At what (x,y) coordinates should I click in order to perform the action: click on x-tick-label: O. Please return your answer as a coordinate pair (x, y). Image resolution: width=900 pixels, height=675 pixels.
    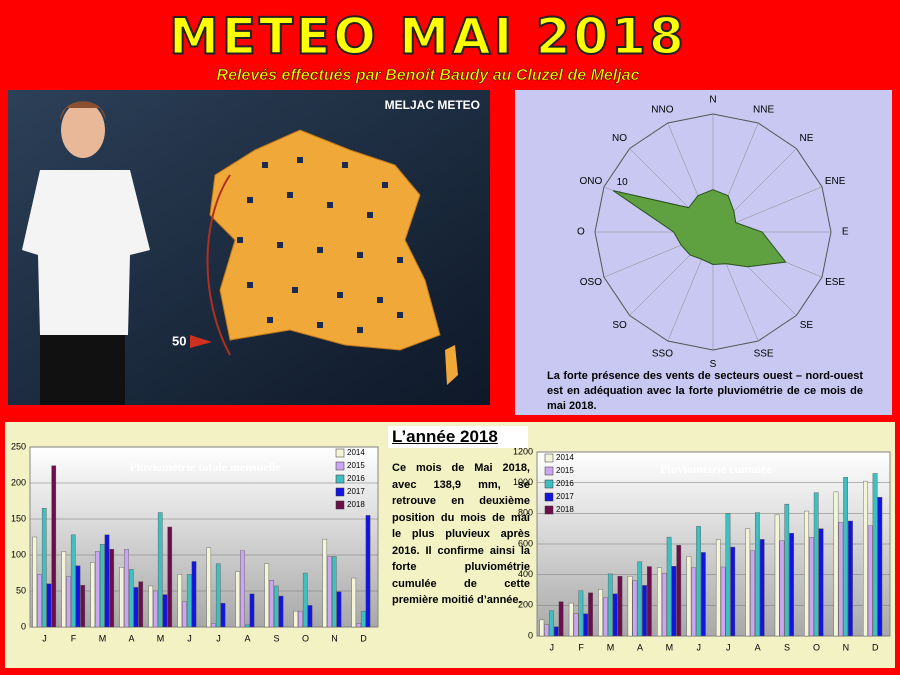
    Looking at the image, I should click on (816, 647).